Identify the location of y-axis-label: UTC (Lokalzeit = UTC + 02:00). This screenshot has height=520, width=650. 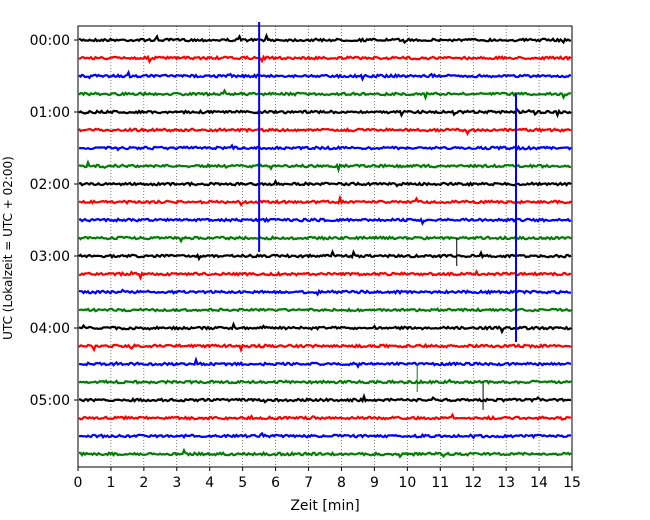
(8, 248).